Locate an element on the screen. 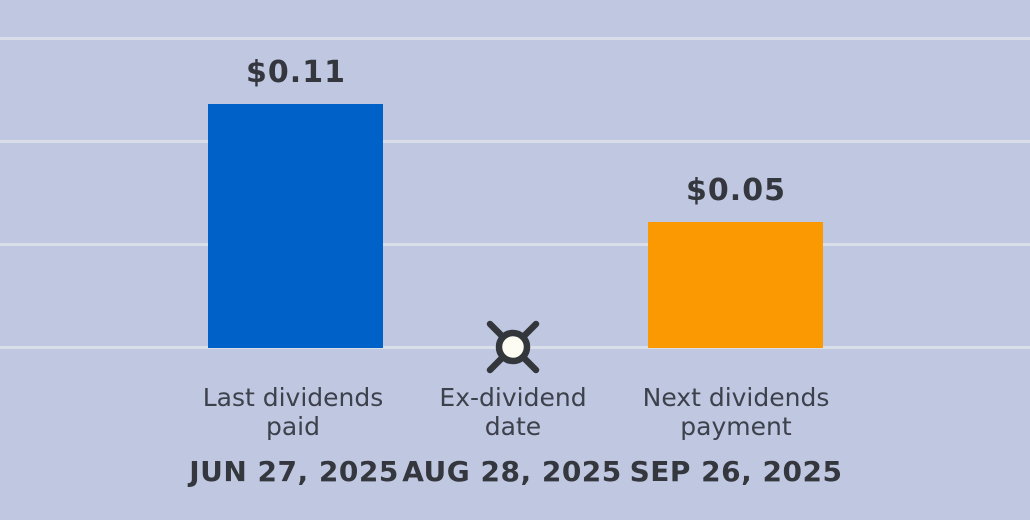  category-label-ex-dividend-date: Ex-dividend date is located at coordinates (512, 412).